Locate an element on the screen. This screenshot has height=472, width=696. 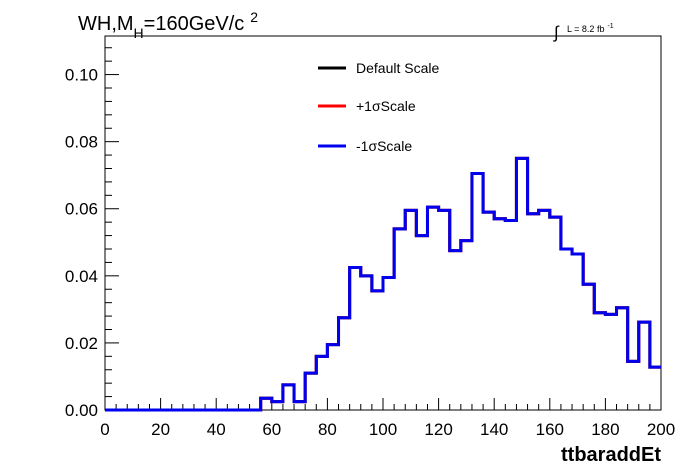
y-tick-label: 0.08 is located at coordinates (81, 142).